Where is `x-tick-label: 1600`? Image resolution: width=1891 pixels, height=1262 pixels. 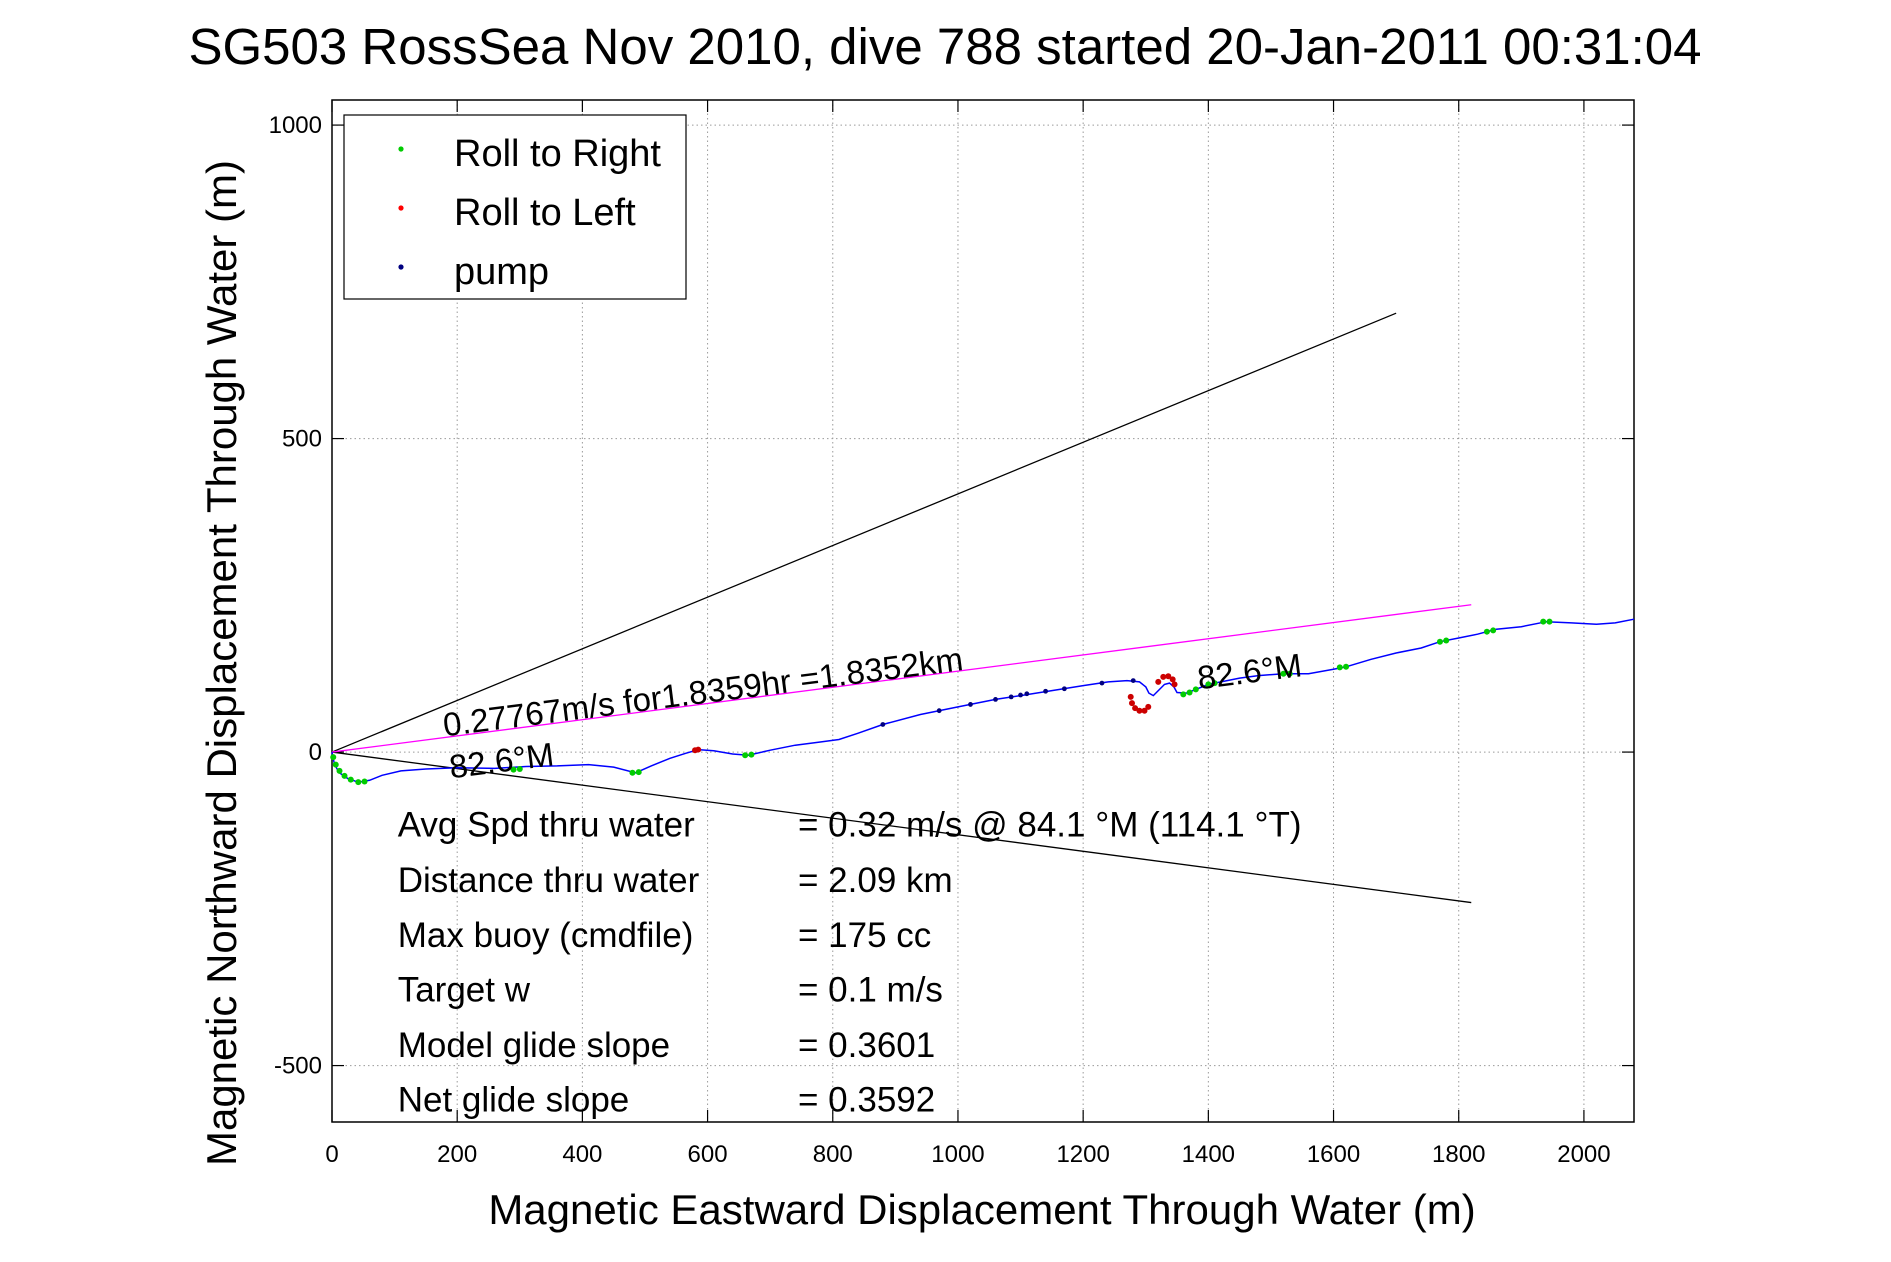 x-tick-label: 1600 is located at coordinates (1333, 1154).